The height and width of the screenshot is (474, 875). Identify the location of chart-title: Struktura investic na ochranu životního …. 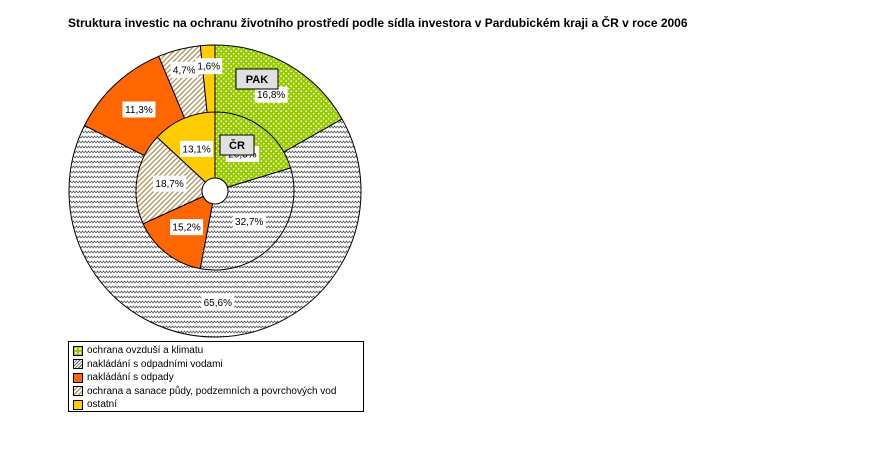
(378, 23).